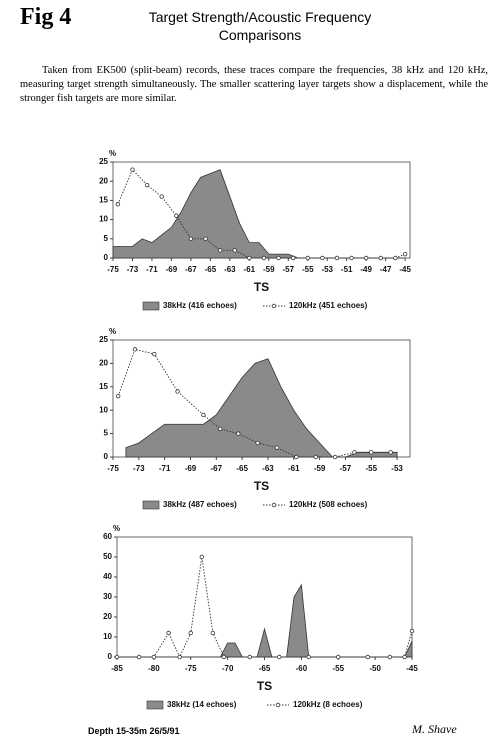 The width and height of the screenshot is (500, 745). I want to click on x-tick-label: -55, so click(308, 269).